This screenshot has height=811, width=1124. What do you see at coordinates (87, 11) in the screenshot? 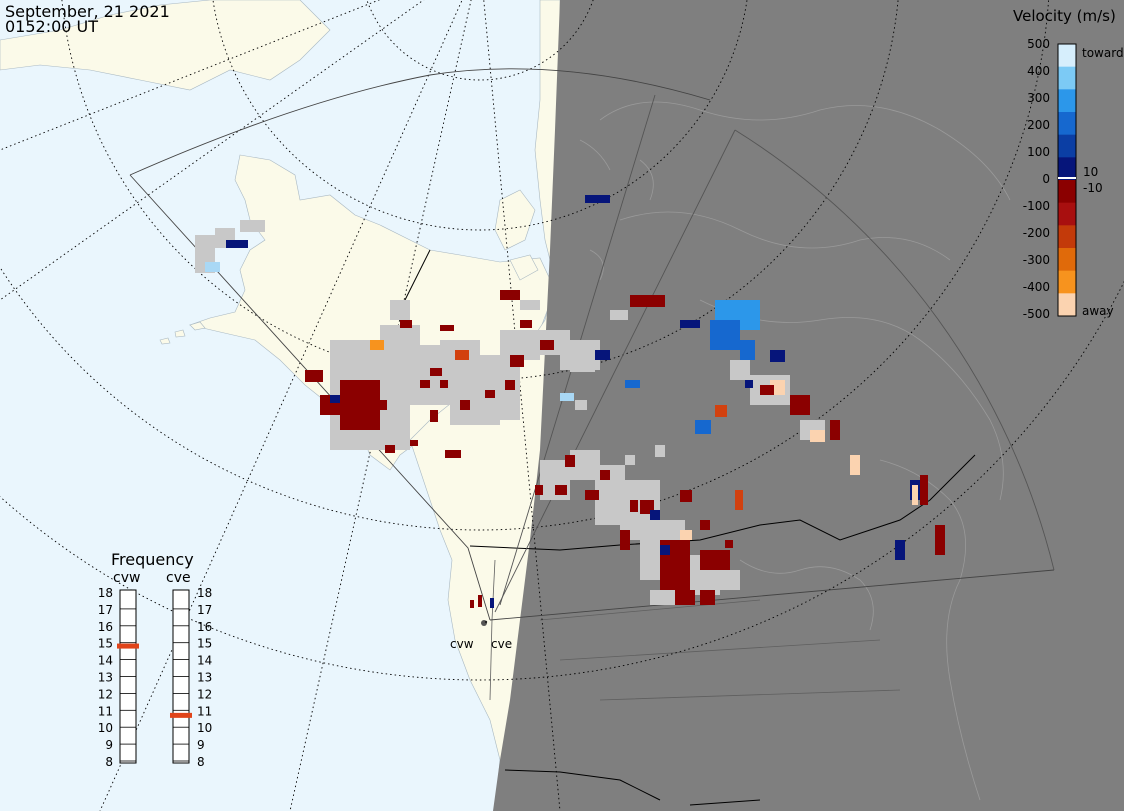
I see `date-label: September, 21 2021` at bounding box center [87, 11].